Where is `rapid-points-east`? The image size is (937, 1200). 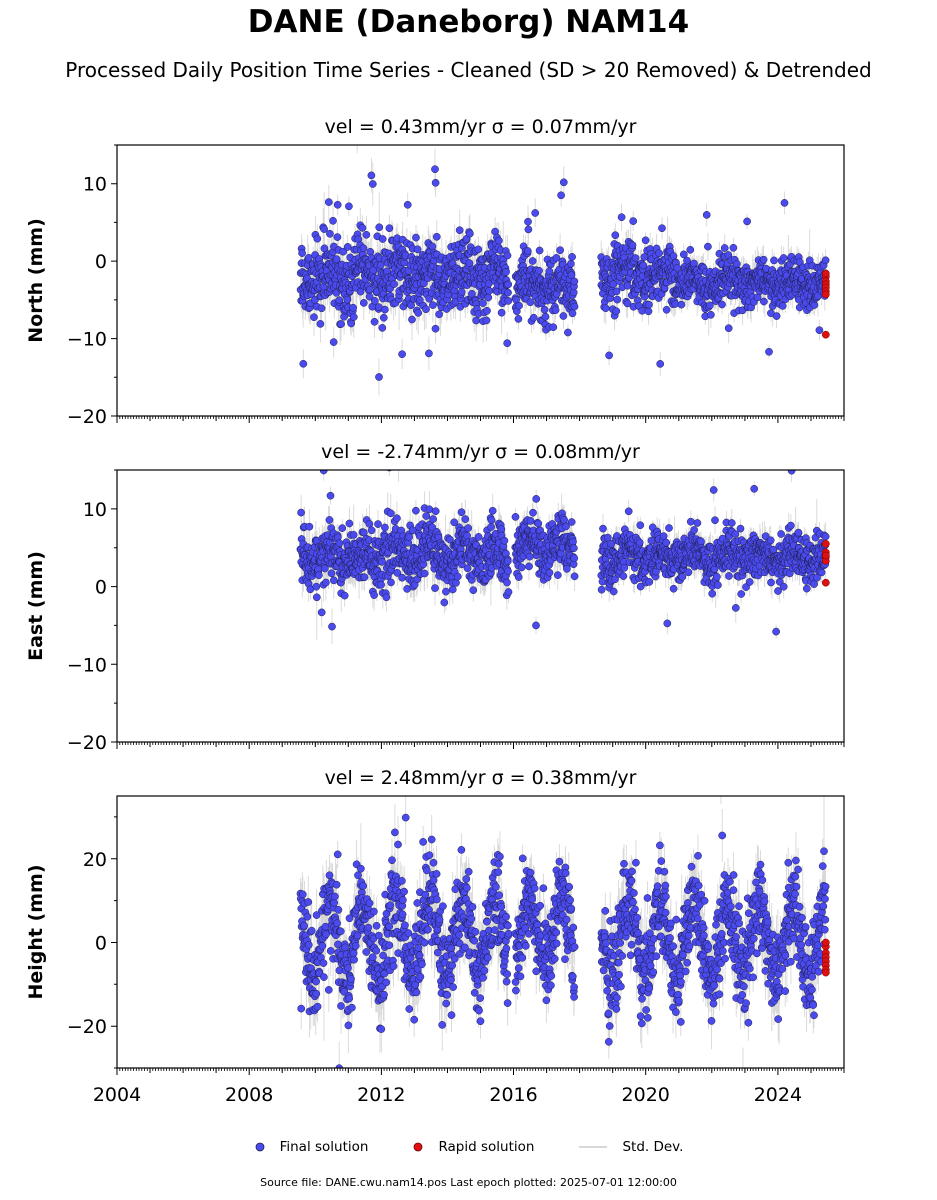
rapid-points-east is located at coordinates (825, 563).